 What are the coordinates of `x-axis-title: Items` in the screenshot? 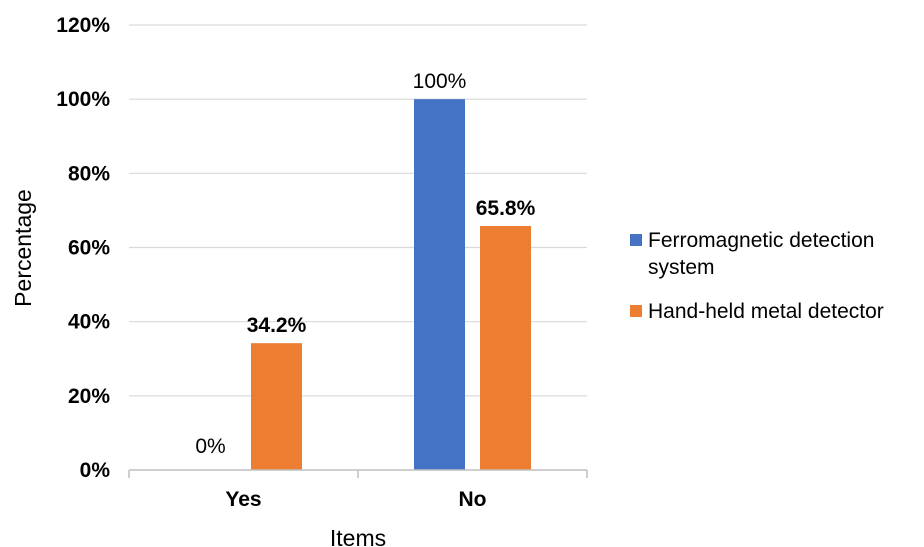 It's located at (358, 536).